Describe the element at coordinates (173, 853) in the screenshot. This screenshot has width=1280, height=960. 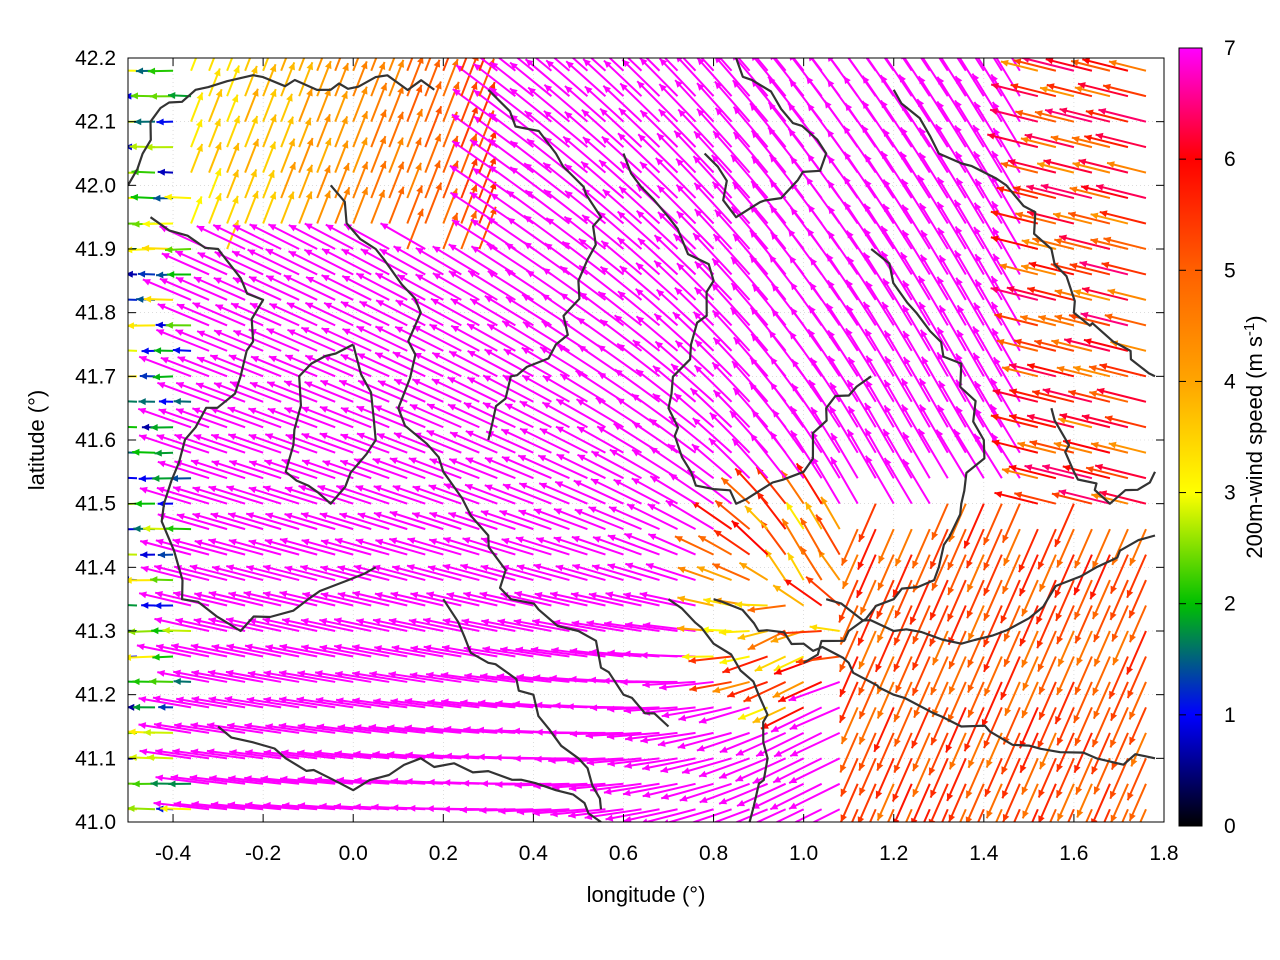
I see `x-tick-label: -0.4` at that location.